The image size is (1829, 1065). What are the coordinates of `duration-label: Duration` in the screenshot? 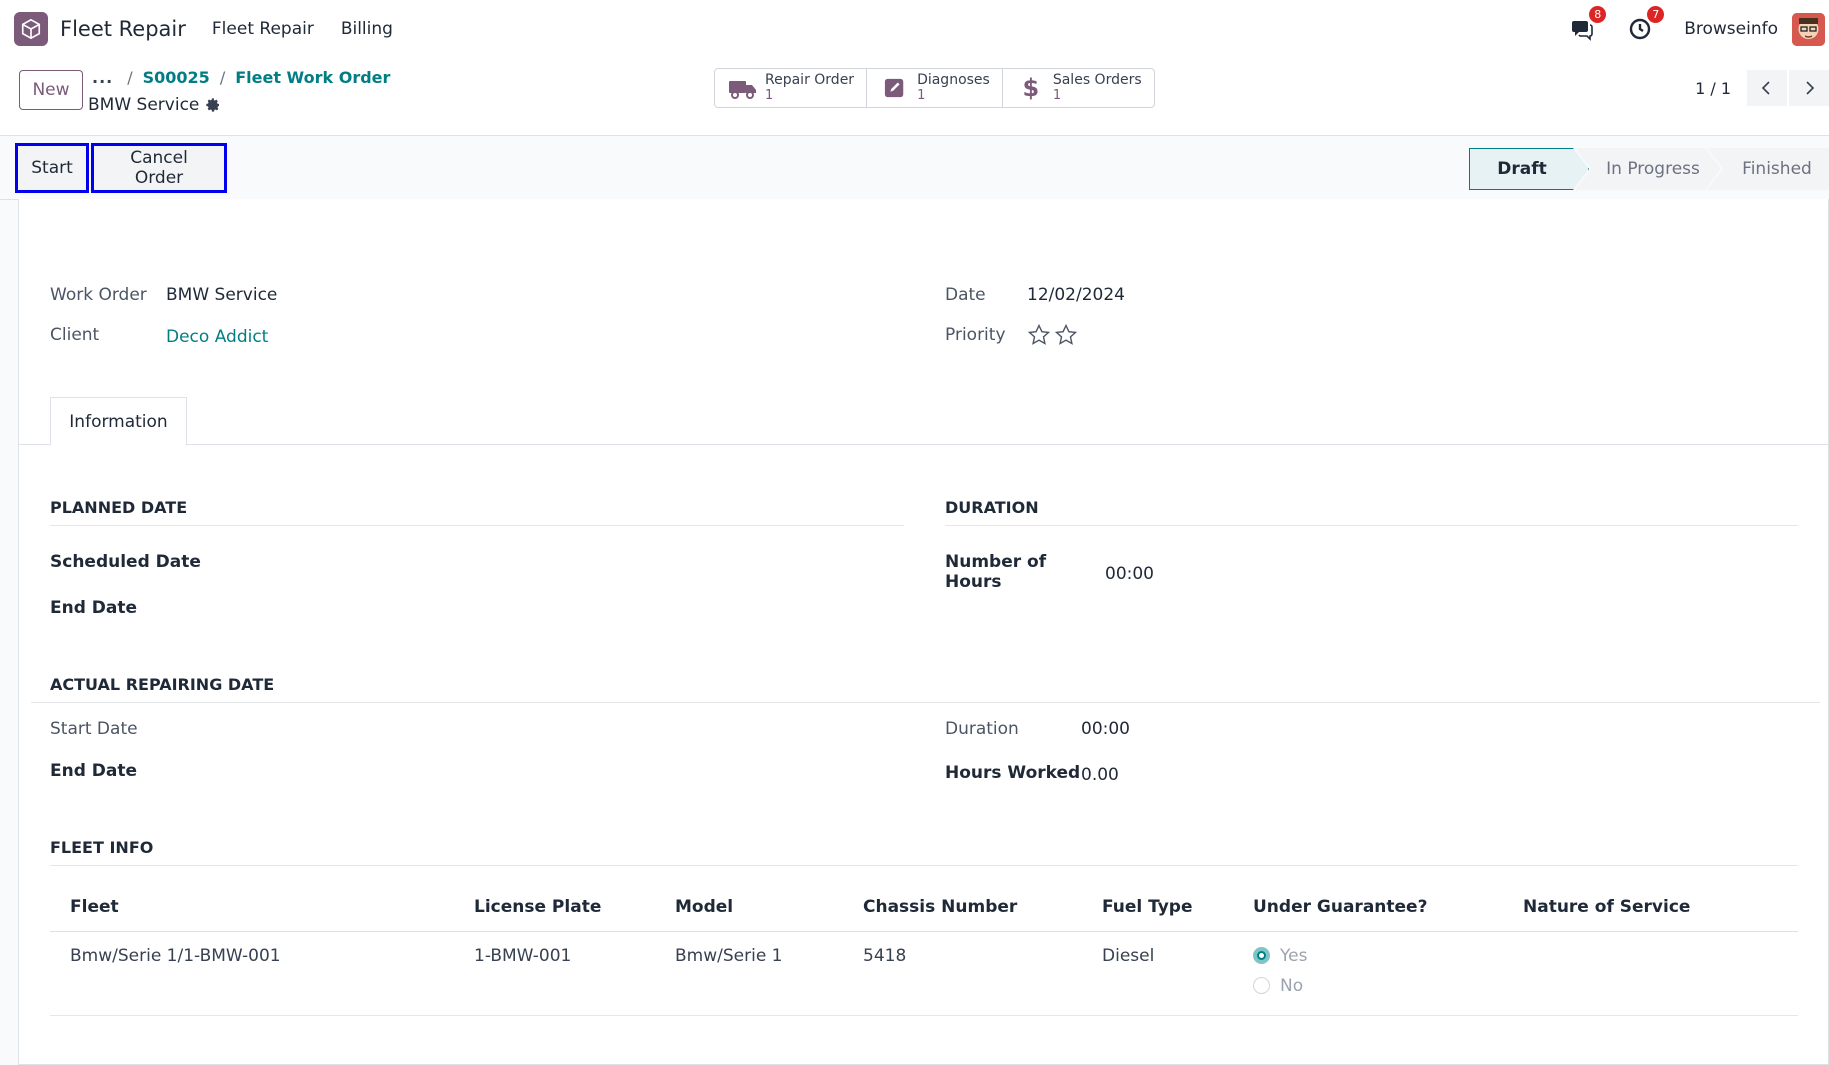 It's located at (982, 729).